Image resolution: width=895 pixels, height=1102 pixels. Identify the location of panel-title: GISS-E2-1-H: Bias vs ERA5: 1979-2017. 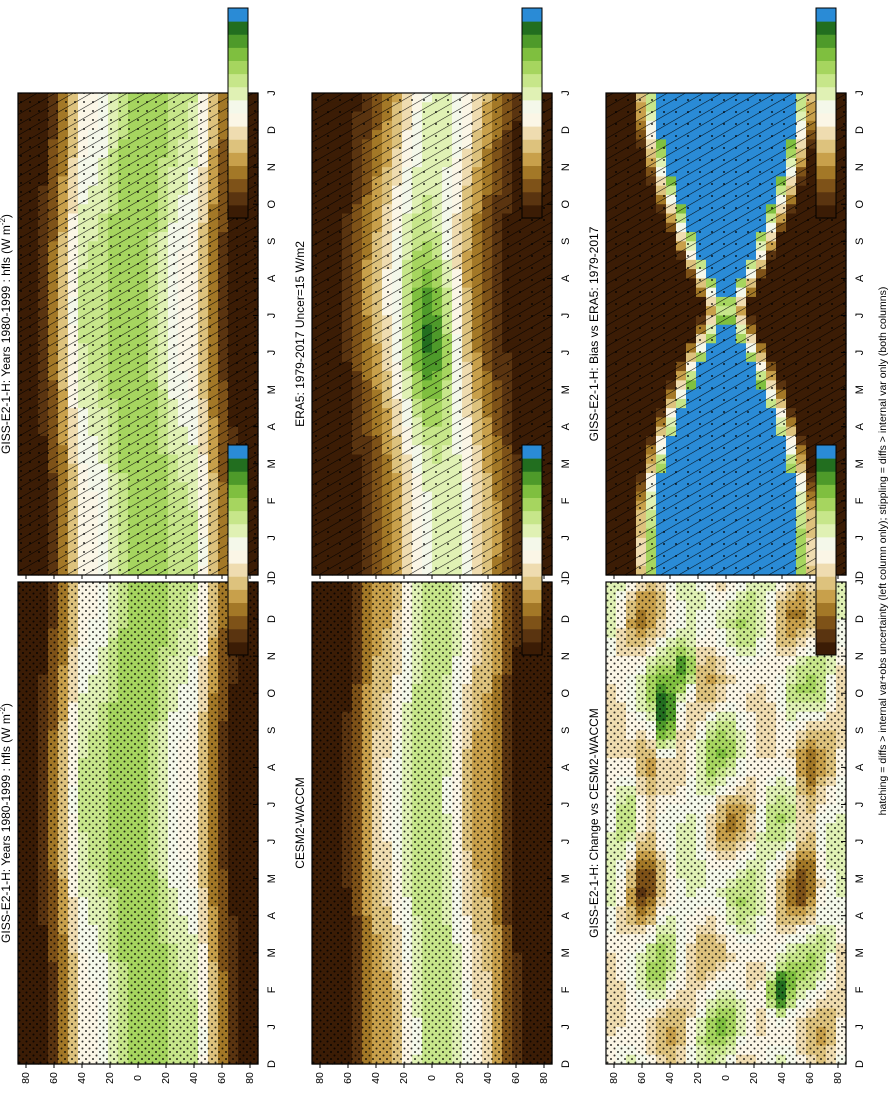
(594, 333).